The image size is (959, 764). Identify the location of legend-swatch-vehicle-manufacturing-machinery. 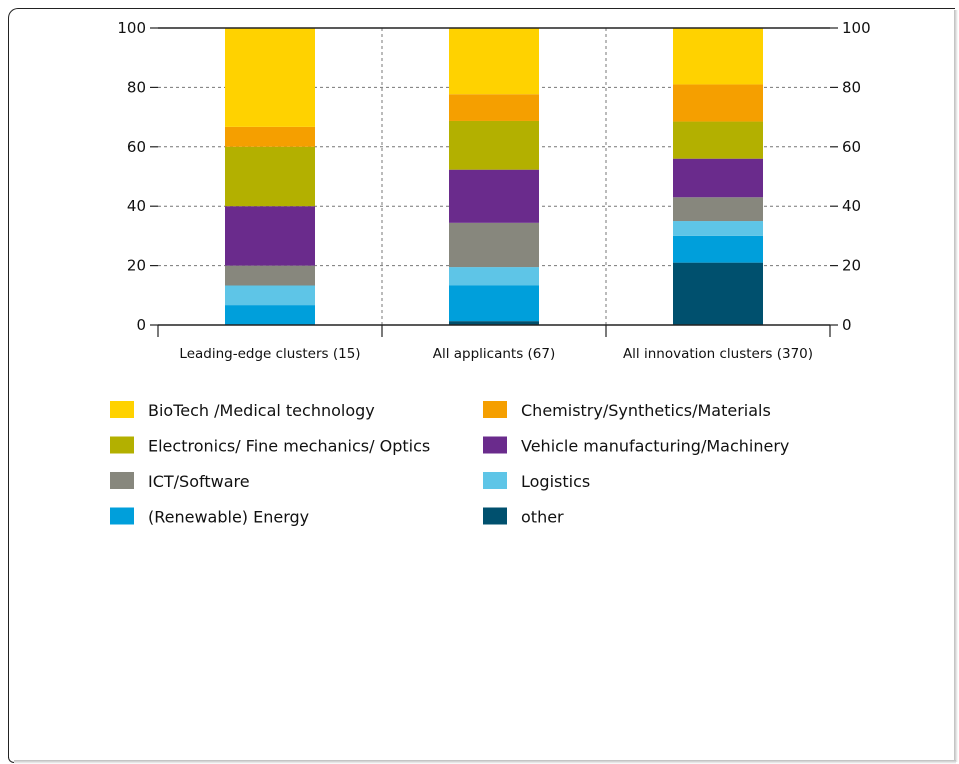
(495, 445).